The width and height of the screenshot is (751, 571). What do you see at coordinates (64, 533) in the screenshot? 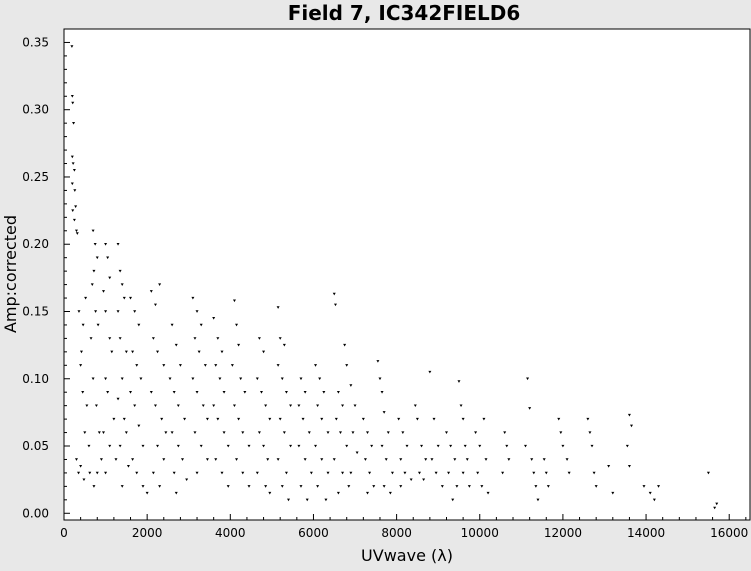
I see `x-tick-label: 0` at bounding box center [64, 533].